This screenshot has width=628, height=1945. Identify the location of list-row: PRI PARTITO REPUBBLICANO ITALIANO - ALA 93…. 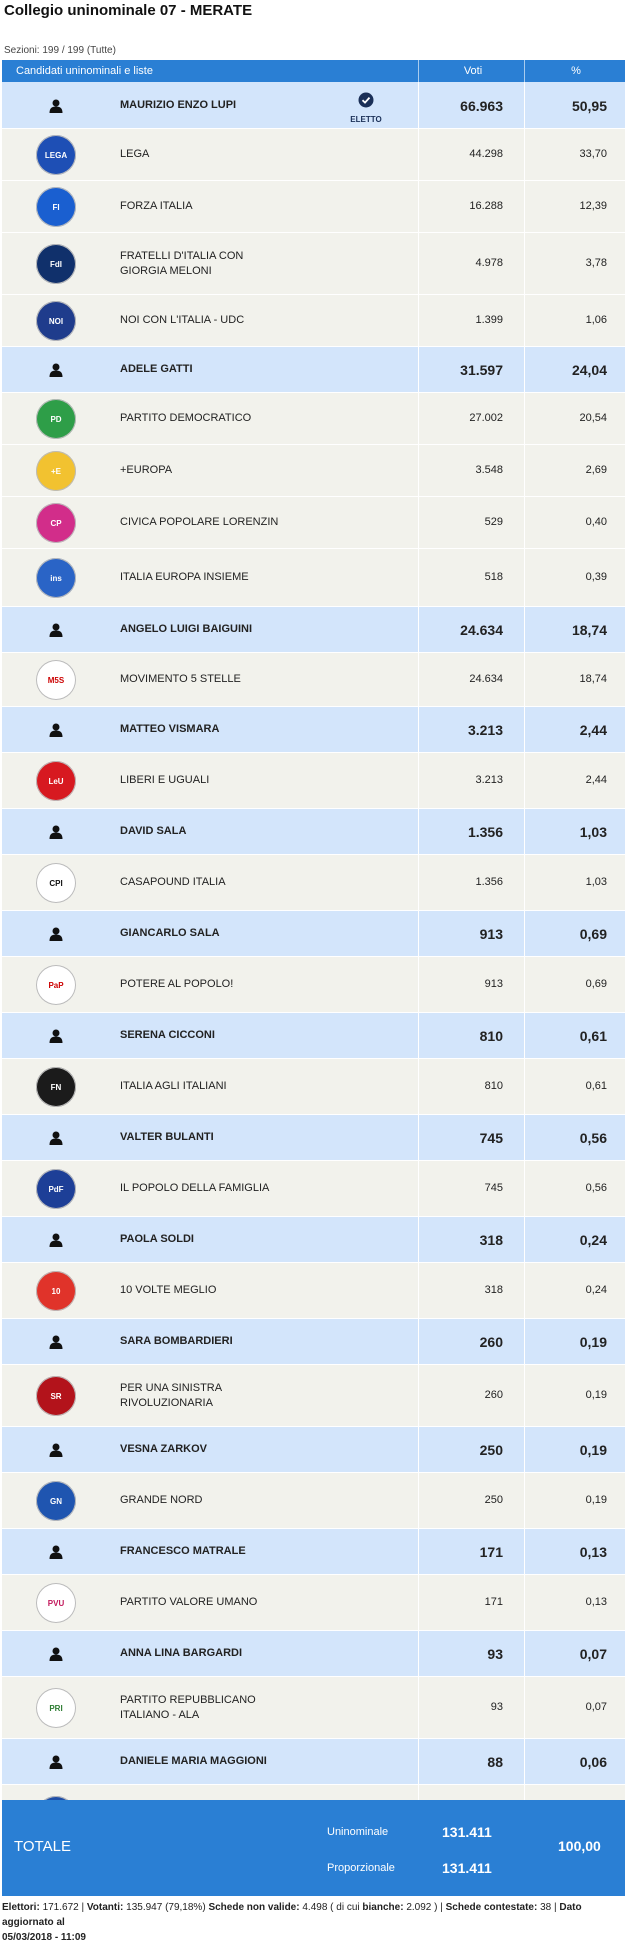
(313, 1708).